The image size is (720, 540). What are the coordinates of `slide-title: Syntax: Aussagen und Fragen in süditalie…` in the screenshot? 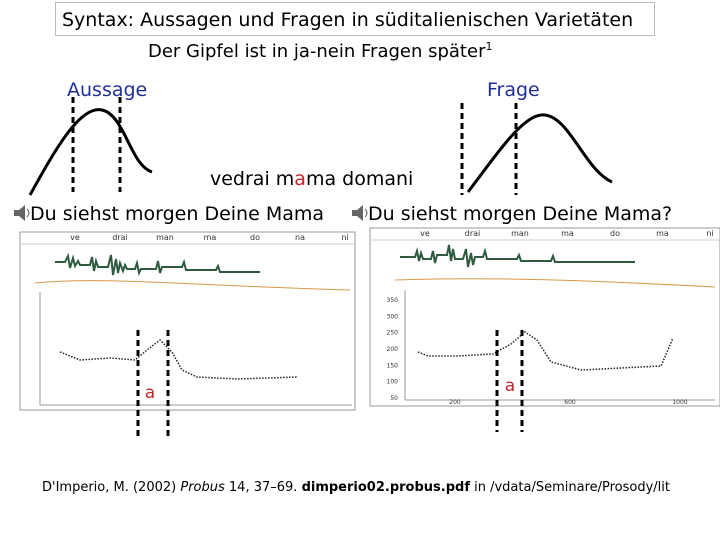 It's located at (355, 19).